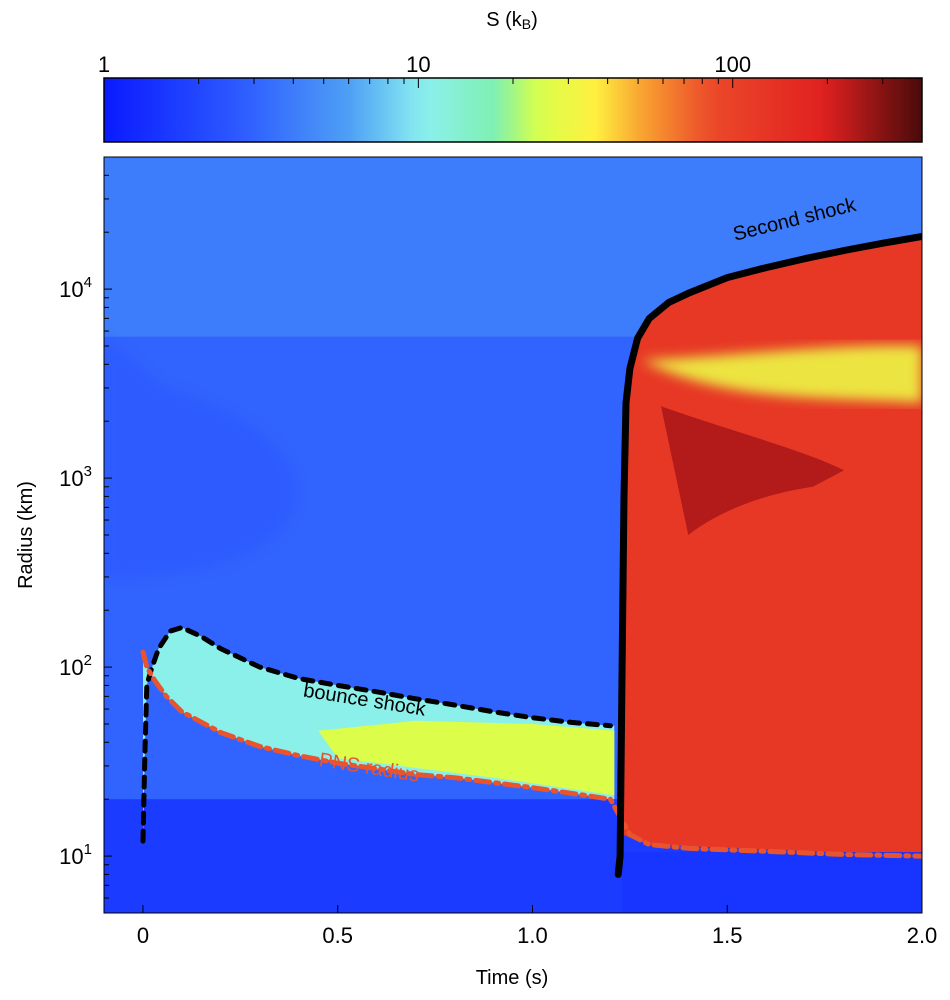 The height and width of the screenshot is (1000, 950). I want to click on region-ejecta-hottest, so click(753, 470).